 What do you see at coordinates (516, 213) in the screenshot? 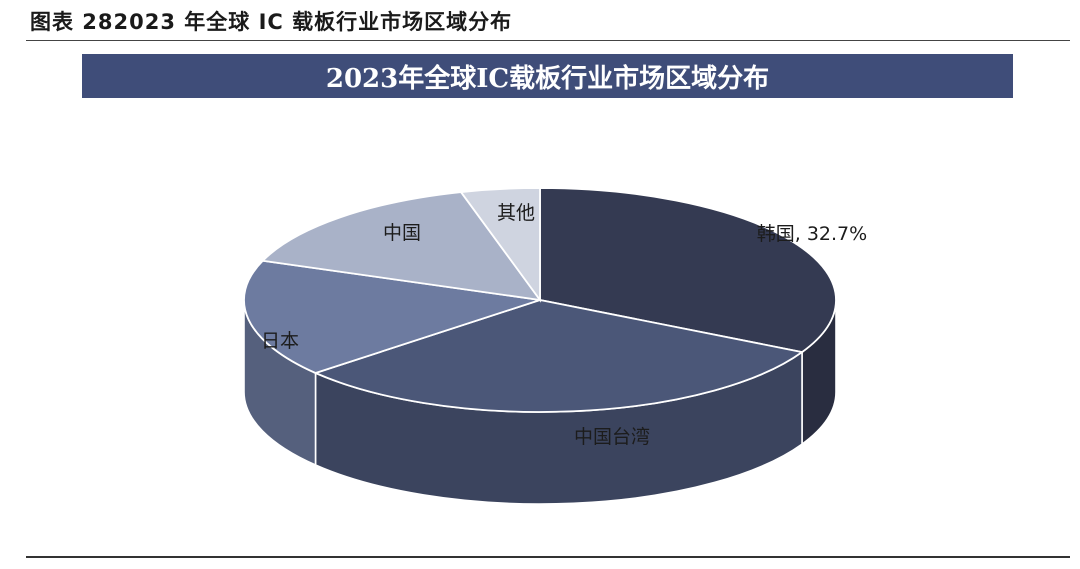
I see `pie-label-other: 其他` at bounding box center [516, 213].